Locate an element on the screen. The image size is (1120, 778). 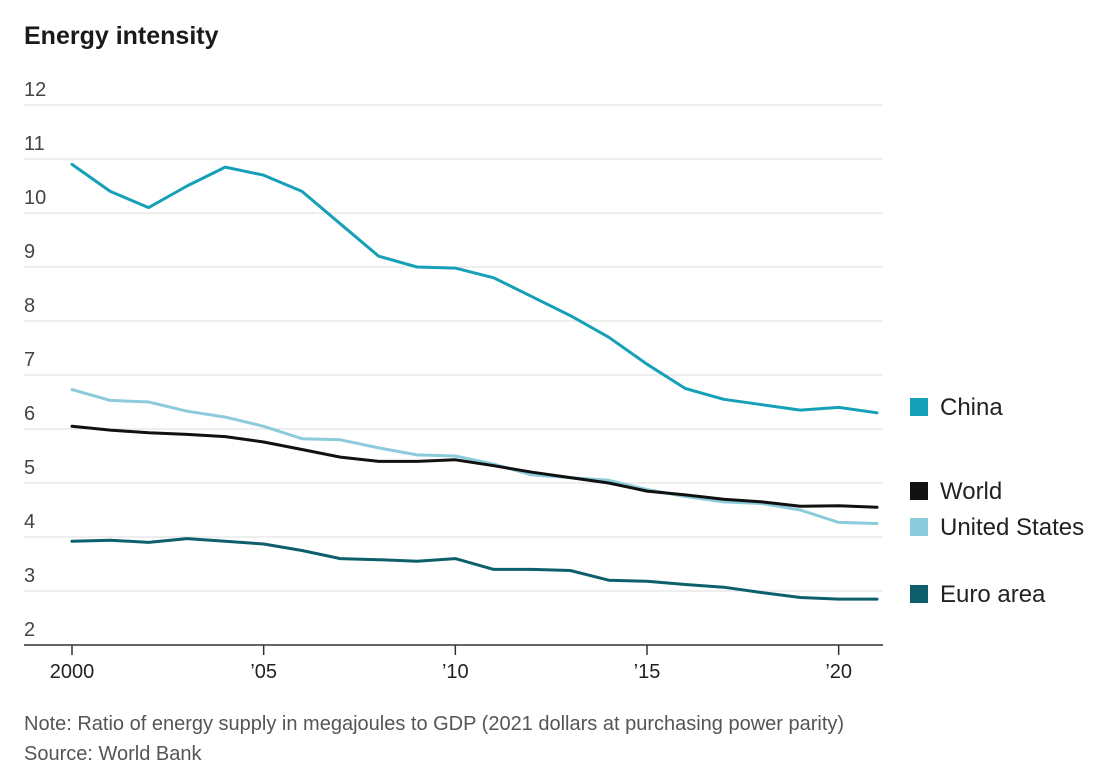
y-axis-ticks: 2 3 4 5 6 7 8 9 10 11 12 is located at coordinates (35, 360).